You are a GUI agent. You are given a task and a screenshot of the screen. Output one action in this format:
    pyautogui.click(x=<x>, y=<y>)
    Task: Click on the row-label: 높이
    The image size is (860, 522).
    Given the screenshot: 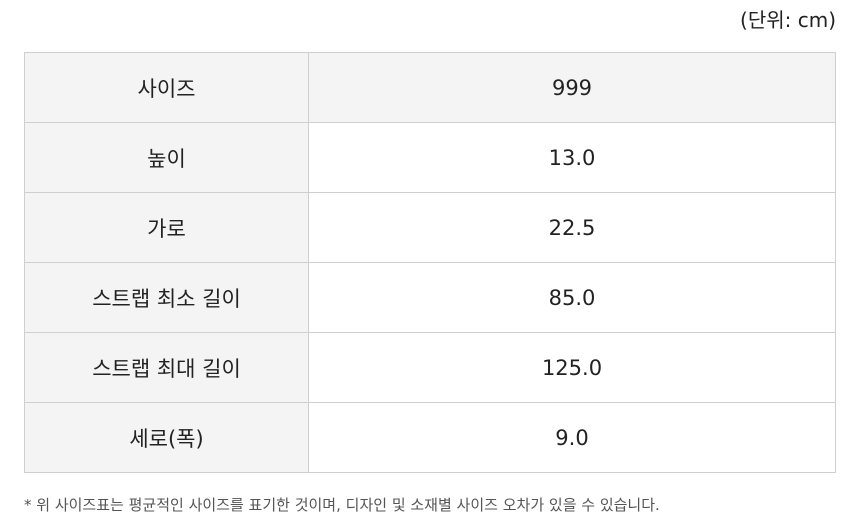 What is the action you would take?
    pyautogui.click(x=166, y=157)
    